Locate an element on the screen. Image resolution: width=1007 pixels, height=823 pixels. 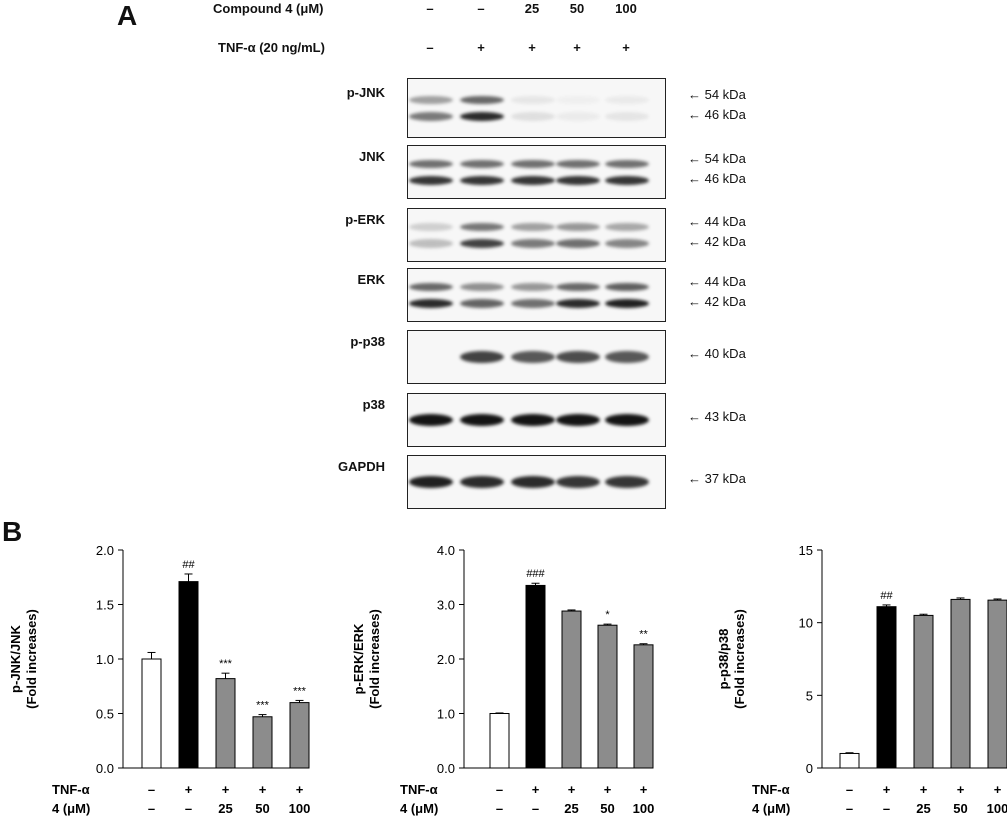
blot-label-4: p-p38 is located at coordinates (367, 341).